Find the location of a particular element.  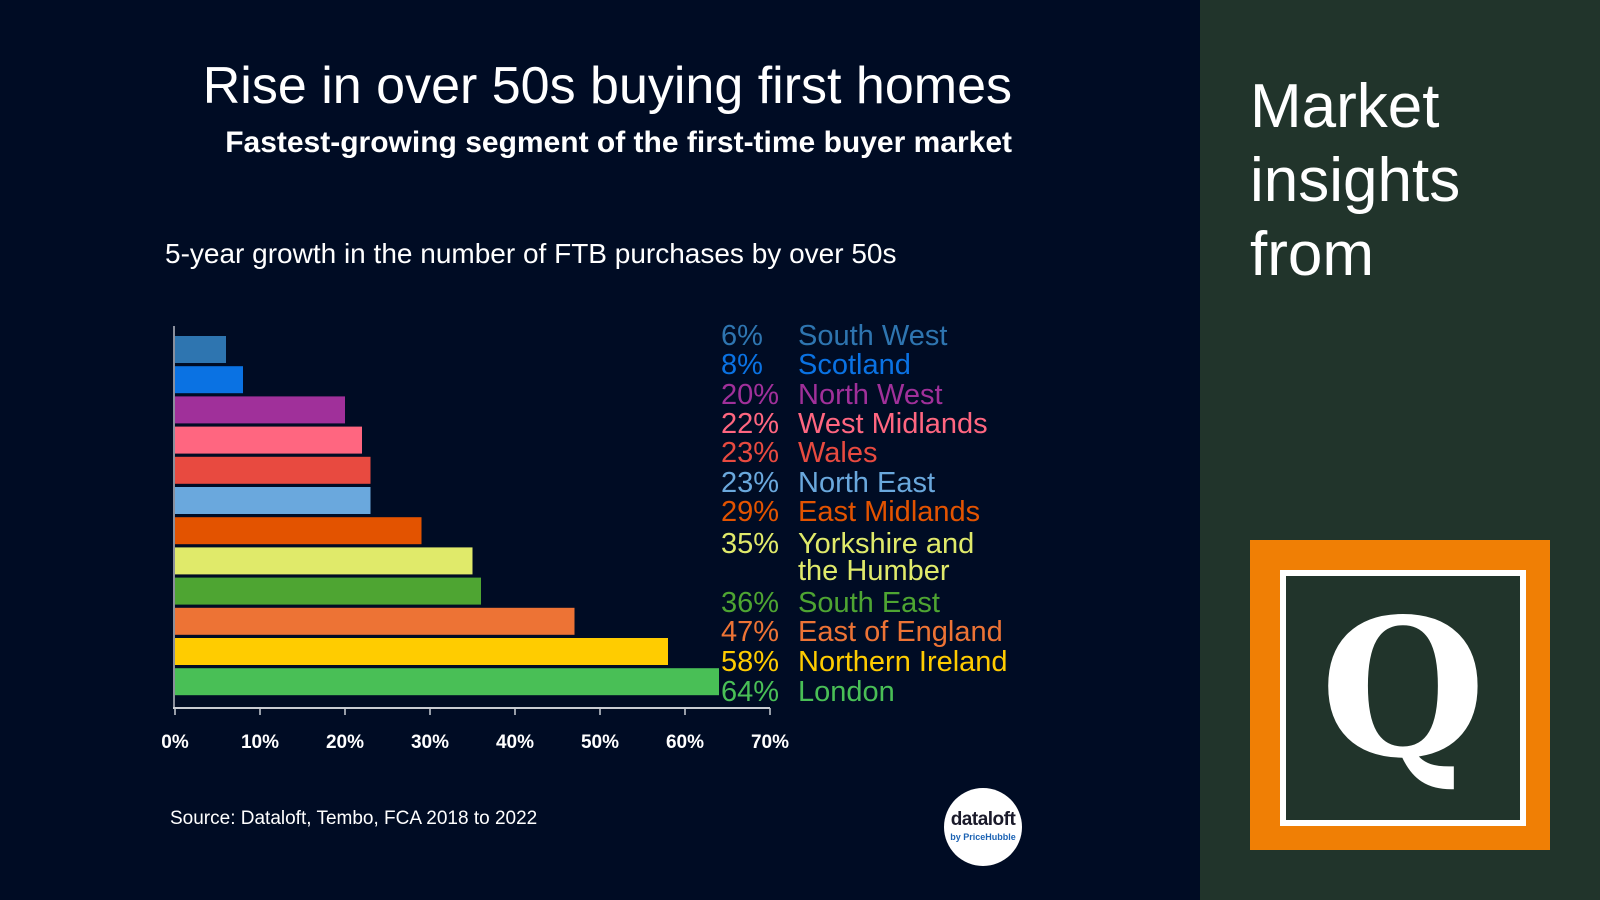

x-tick-label: 10% is located at coordinates (260, 742).